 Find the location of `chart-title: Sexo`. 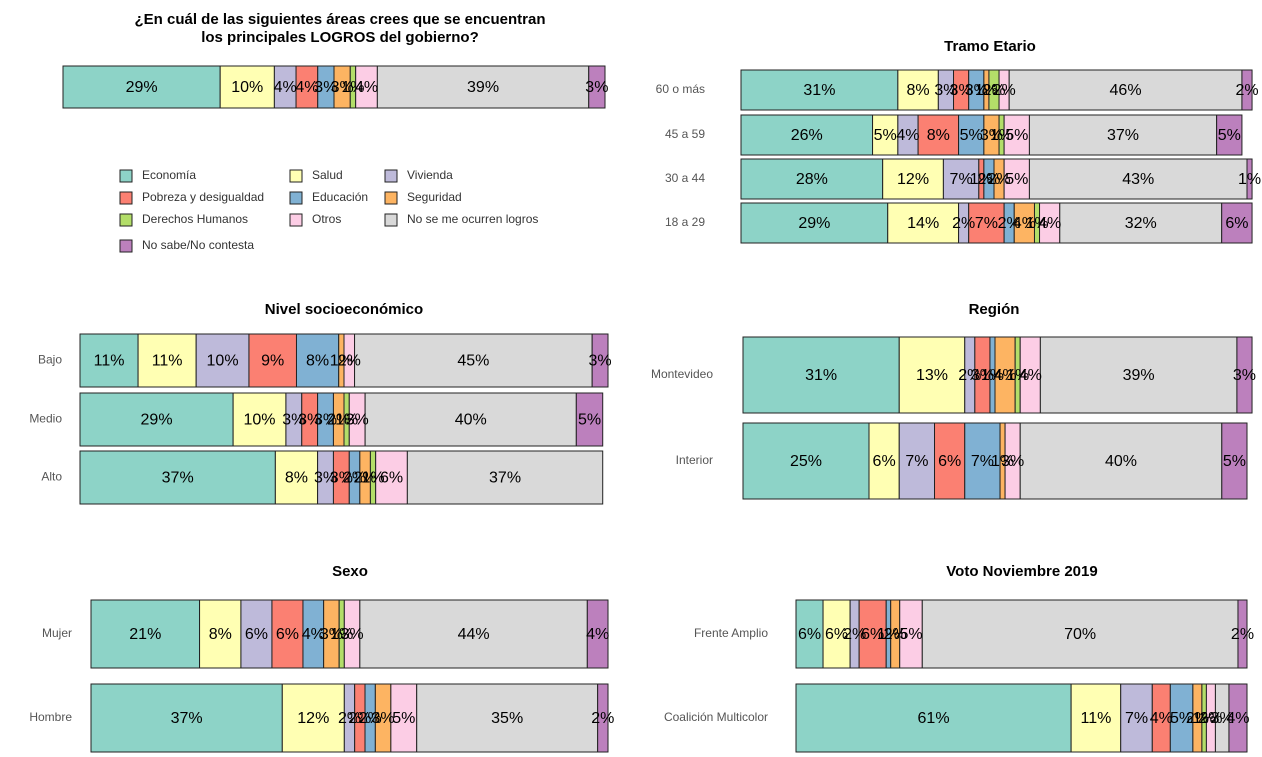

chart-title: Sexo is located at coordinates (350, 571).